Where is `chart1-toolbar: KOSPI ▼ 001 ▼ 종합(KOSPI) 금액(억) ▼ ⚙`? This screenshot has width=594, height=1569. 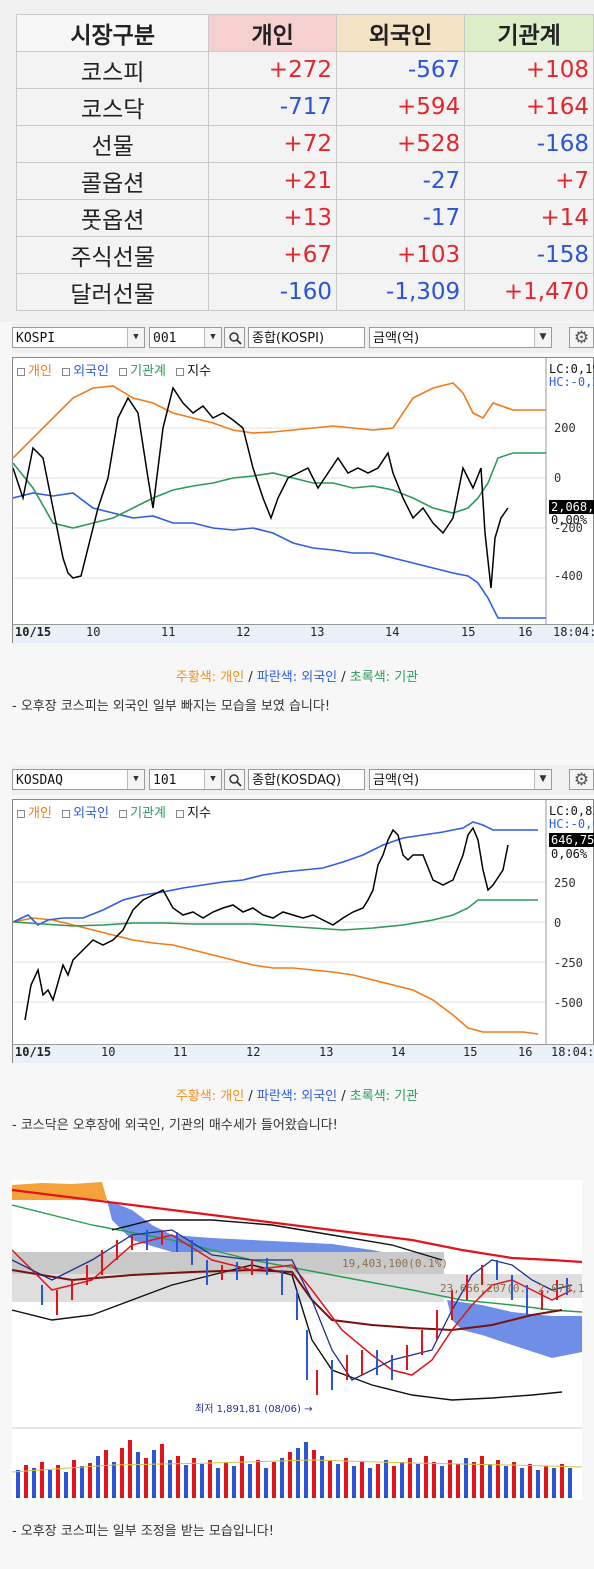 chart1-toolbar: KOSPI ▼ 001 ▼ 종합(KOSPI) 금액(억) ▼ ⚙ is located at coordinates (303, 338).